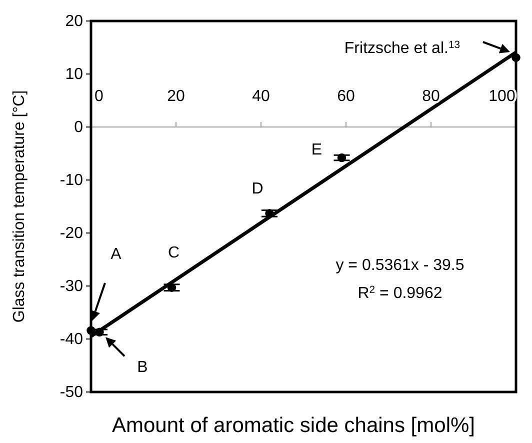 The image size is (532, 443). I want to click on y-tick-label: 0, so click(79, 127).